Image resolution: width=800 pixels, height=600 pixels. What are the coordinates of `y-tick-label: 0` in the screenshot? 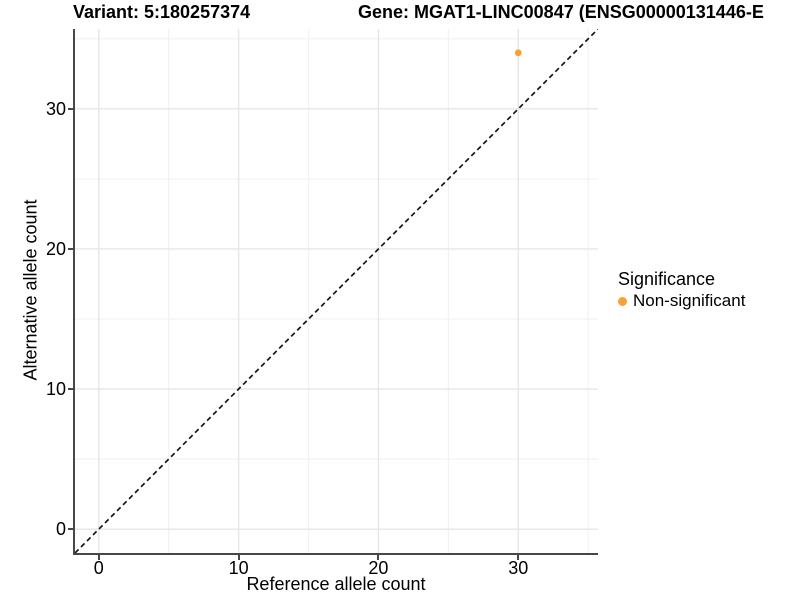 It's located at (60, 529).